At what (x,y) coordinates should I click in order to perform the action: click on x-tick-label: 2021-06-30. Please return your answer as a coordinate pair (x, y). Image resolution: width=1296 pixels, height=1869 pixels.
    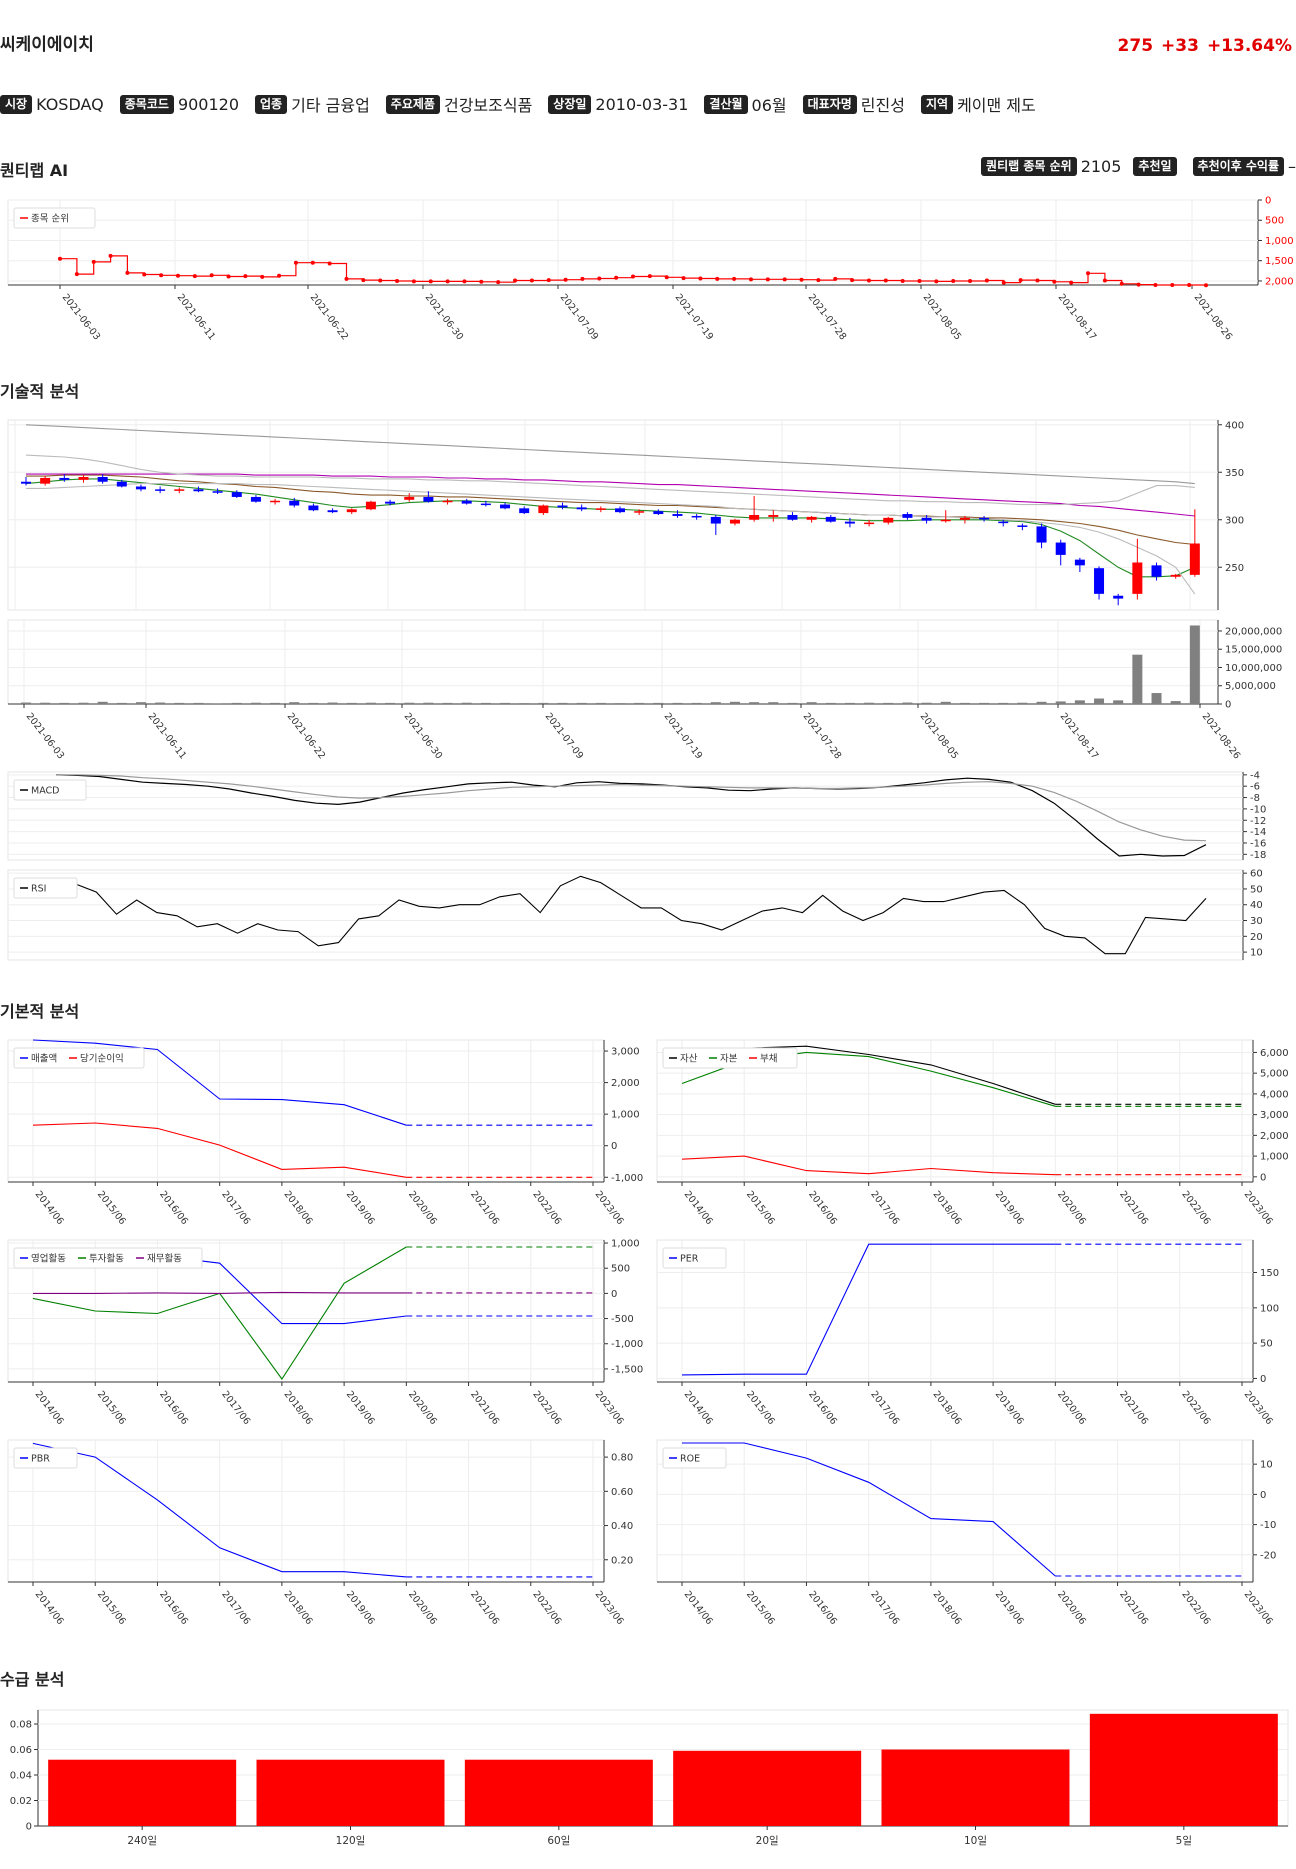
    Looking at the image, I should click on (423, 736).